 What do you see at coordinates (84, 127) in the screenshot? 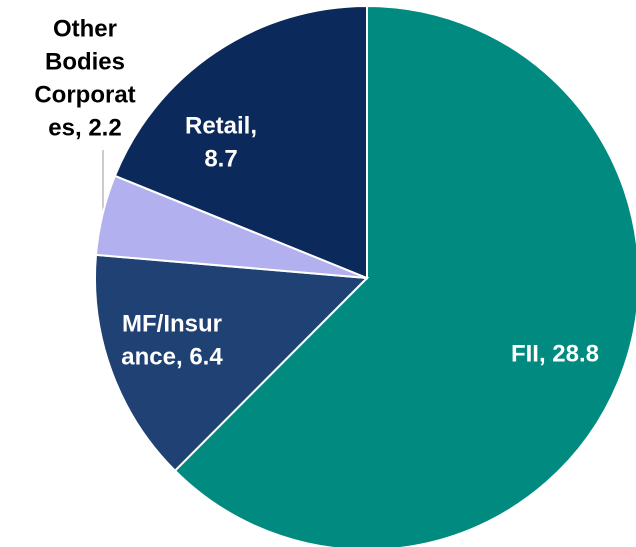
I see `slice-label: es, 2.2` at bounding box center [84, 127].